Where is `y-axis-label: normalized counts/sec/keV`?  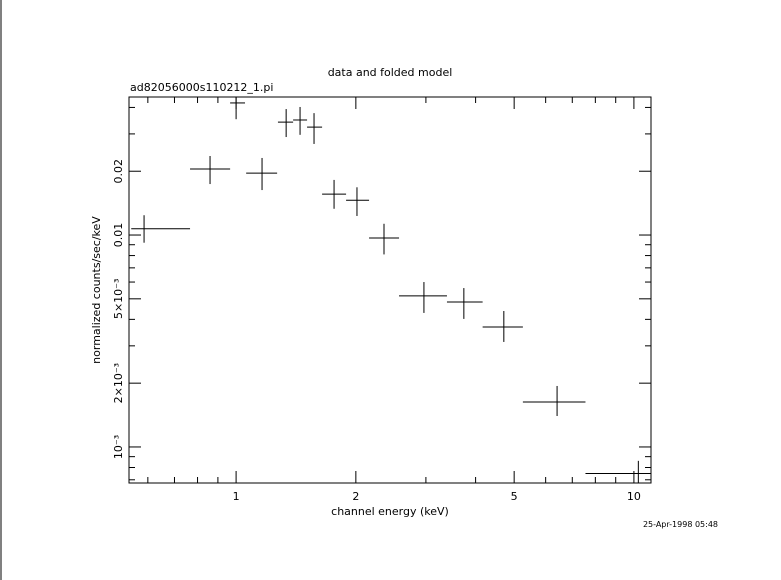 y-axis-label: normalized counts/sec/keV is located at coordinates (96, 290).